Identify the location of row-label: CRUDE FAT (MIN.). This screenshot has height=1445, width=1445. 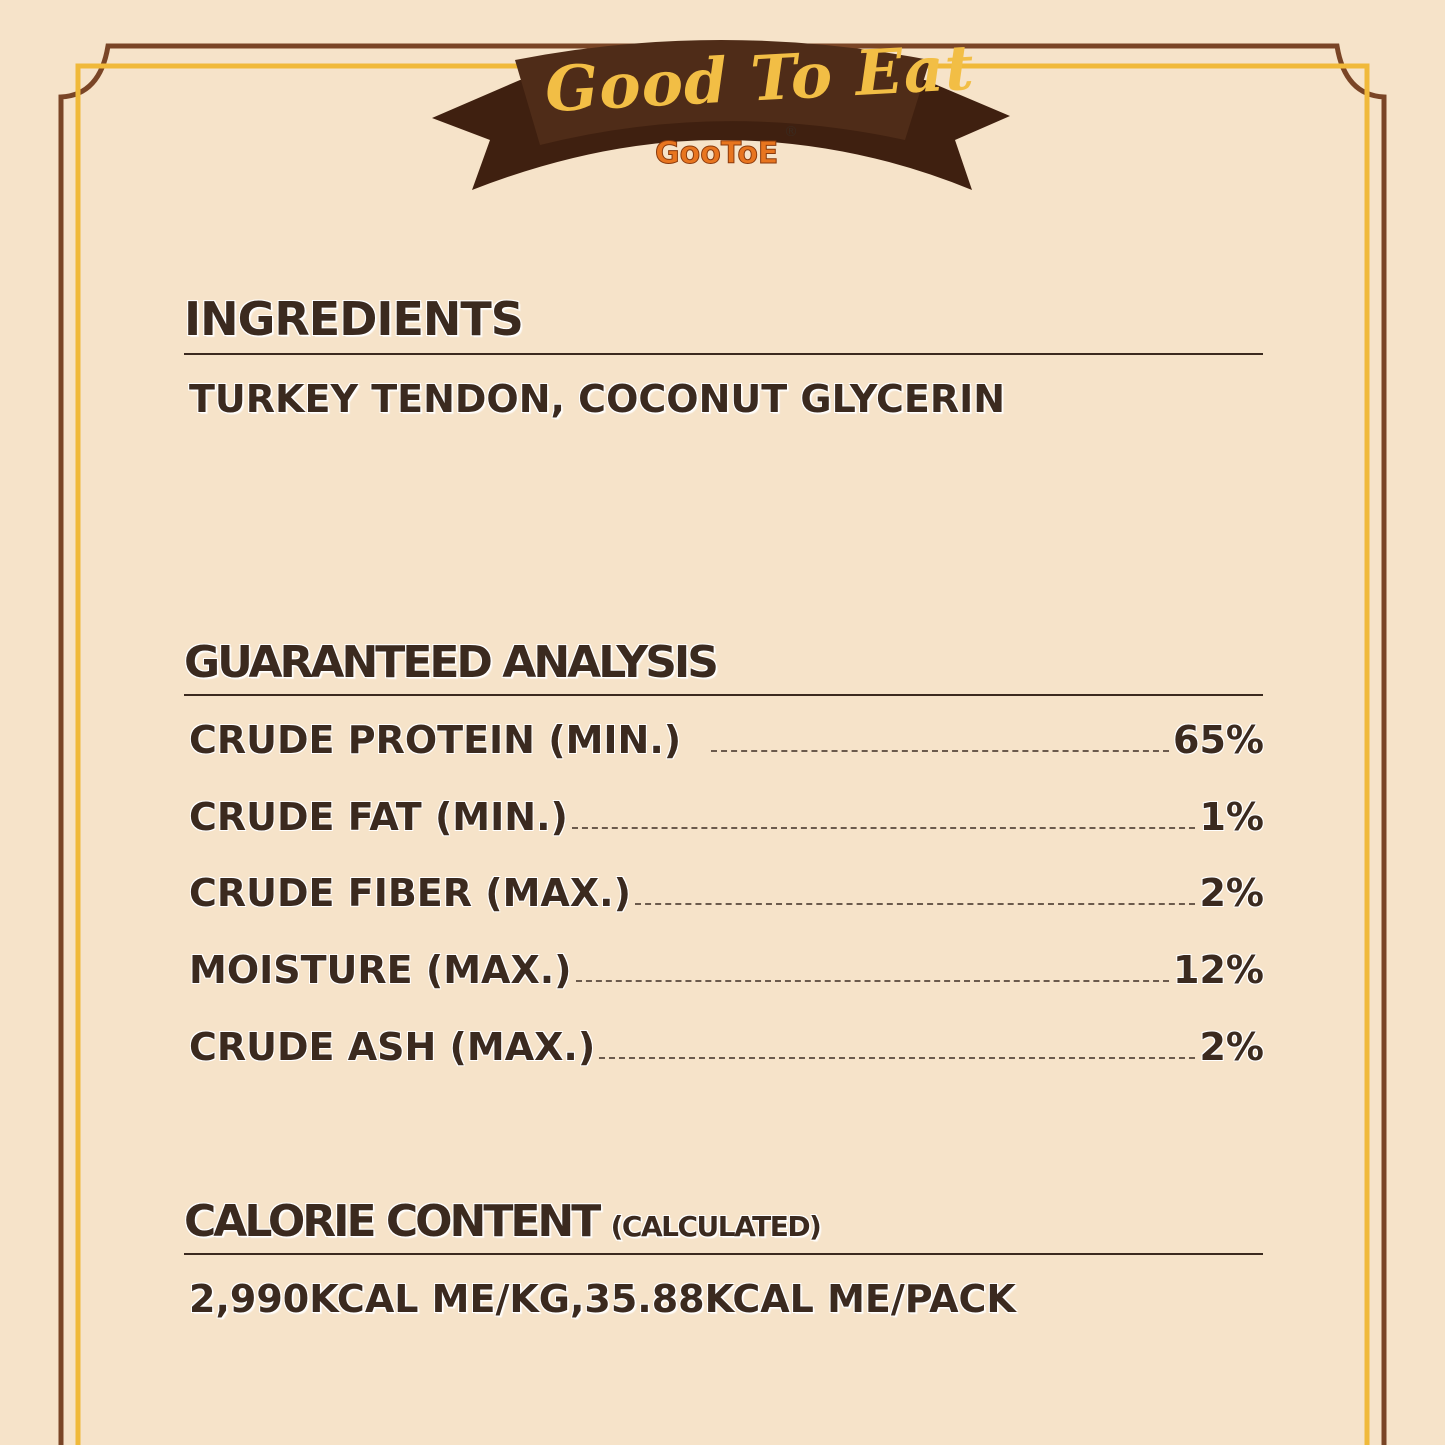
(378, 817).